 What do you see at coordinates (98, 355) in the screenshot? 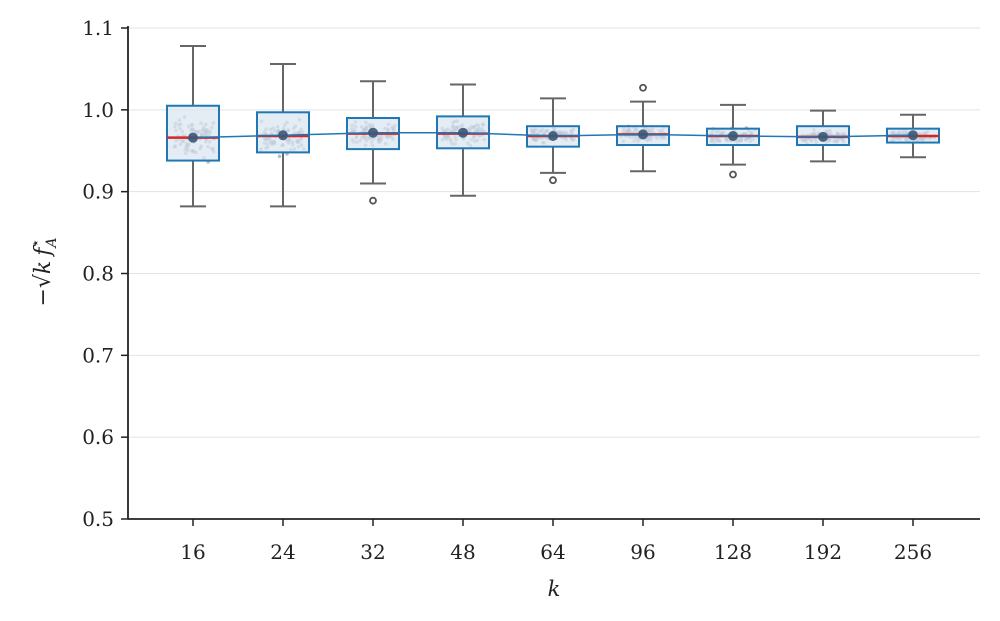
I see `y-tick-label: 0.7` at bounding box center [98, 355].